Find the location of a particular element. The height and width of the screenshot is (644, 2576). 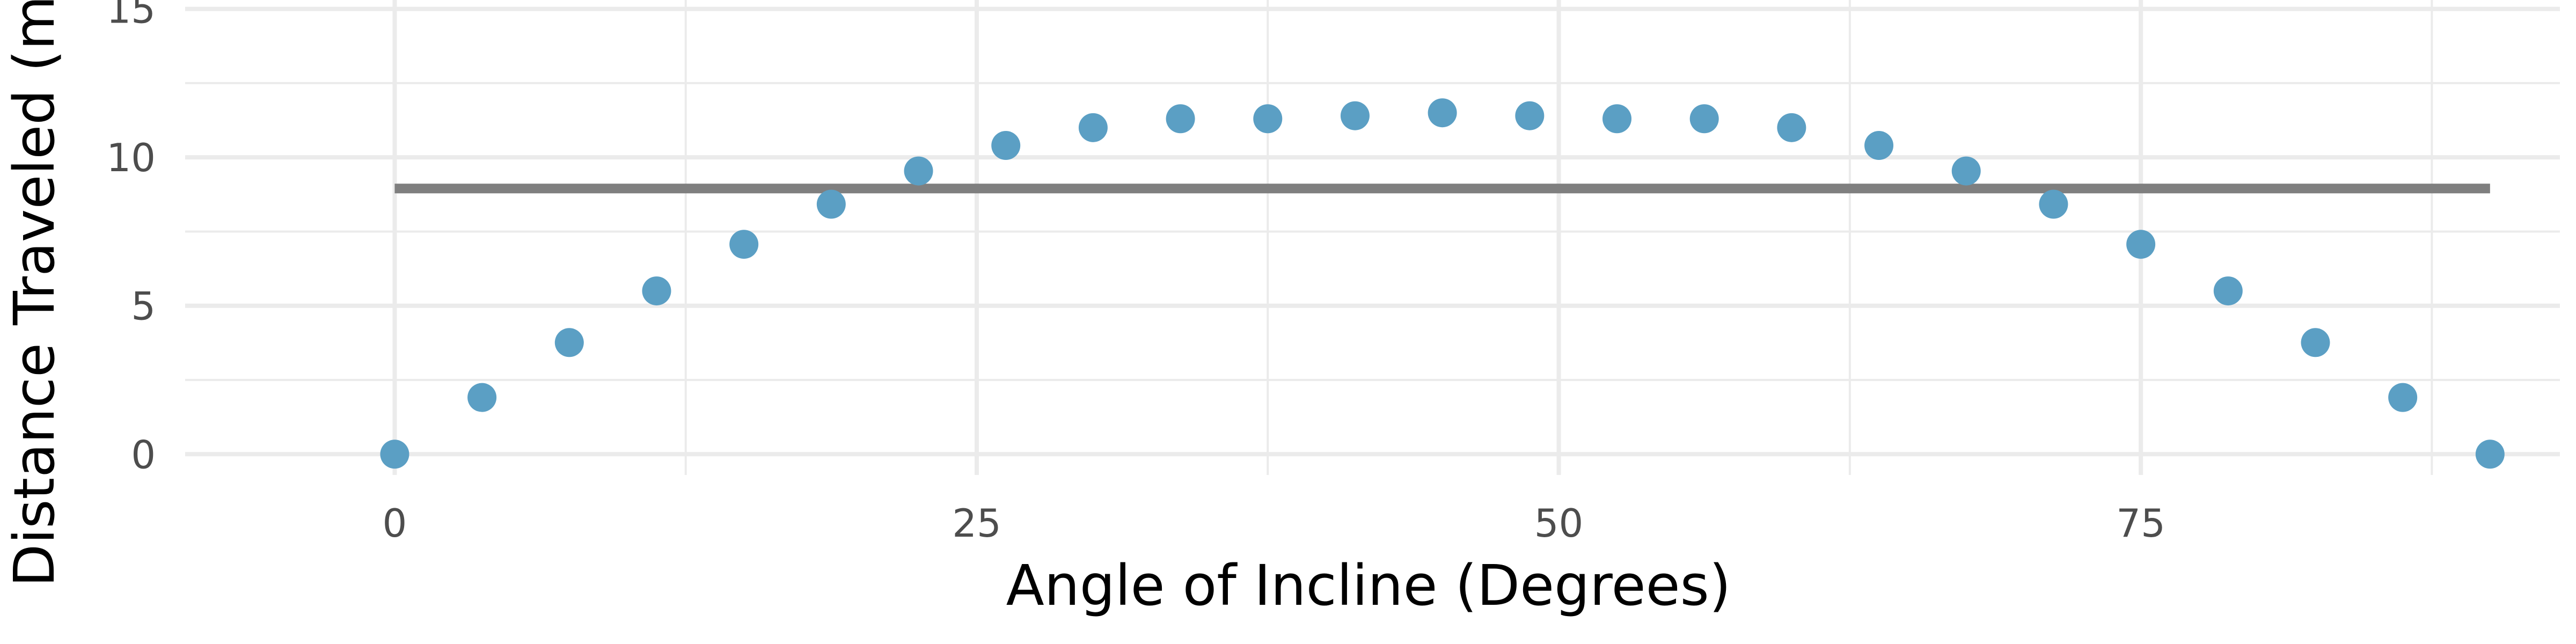

x-axis-title: Angle of Incline (Degrees) is located at coordinates (1368, 585).